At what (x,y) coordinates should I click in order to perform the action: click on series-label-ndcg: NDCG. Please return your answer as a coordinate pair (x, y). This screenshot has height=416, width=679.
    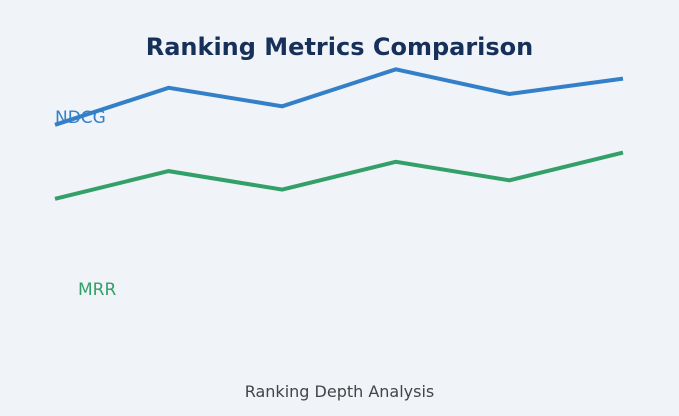
    Looking at the image, I should click on (80, 118).